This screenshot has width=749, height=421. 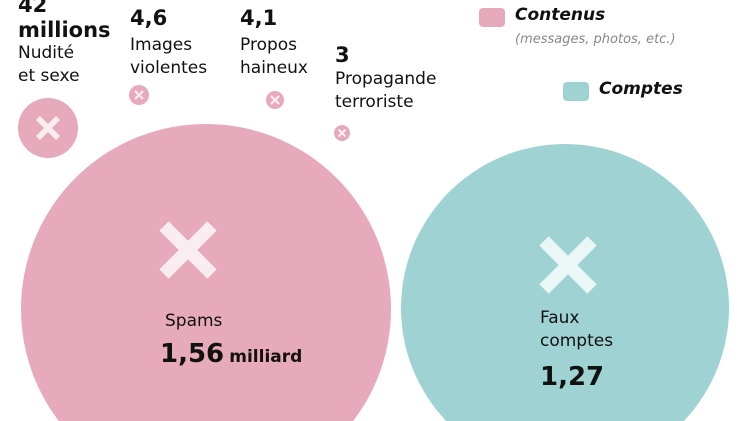 What do you see at coordinates (595, 39) in the screenshot?
I see `legend-contenus-sub: (messages, photos, etc.)` at bounding box center [595, 39].